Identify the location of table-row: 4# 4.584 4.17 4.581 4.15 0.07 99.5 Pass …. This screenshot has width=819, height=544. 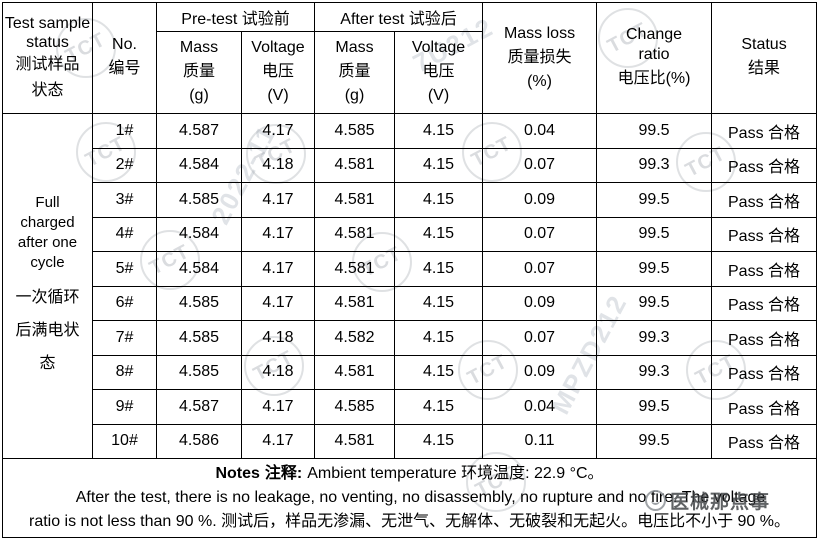
(410, 234).